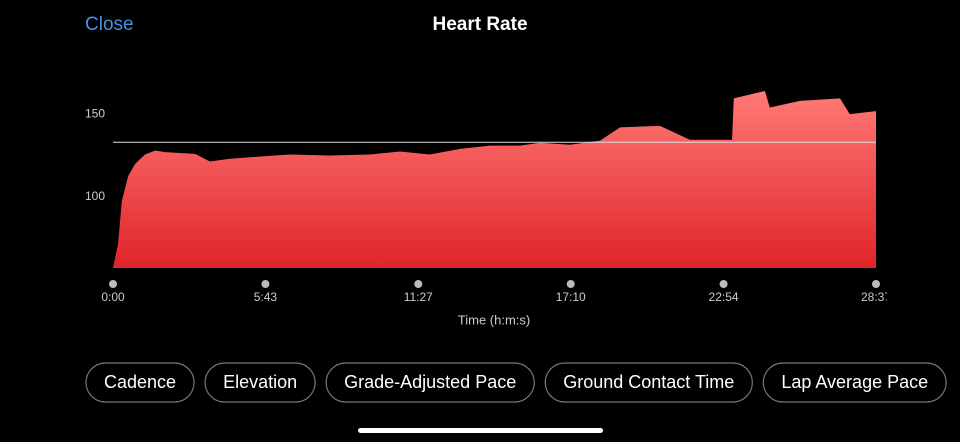 The width and height of the screenshot is (960, 442). What do you see at coordinates (113, 297) in the screenshot?
I see `x-tick-label: 0:00` at bounding box center [113, 297].